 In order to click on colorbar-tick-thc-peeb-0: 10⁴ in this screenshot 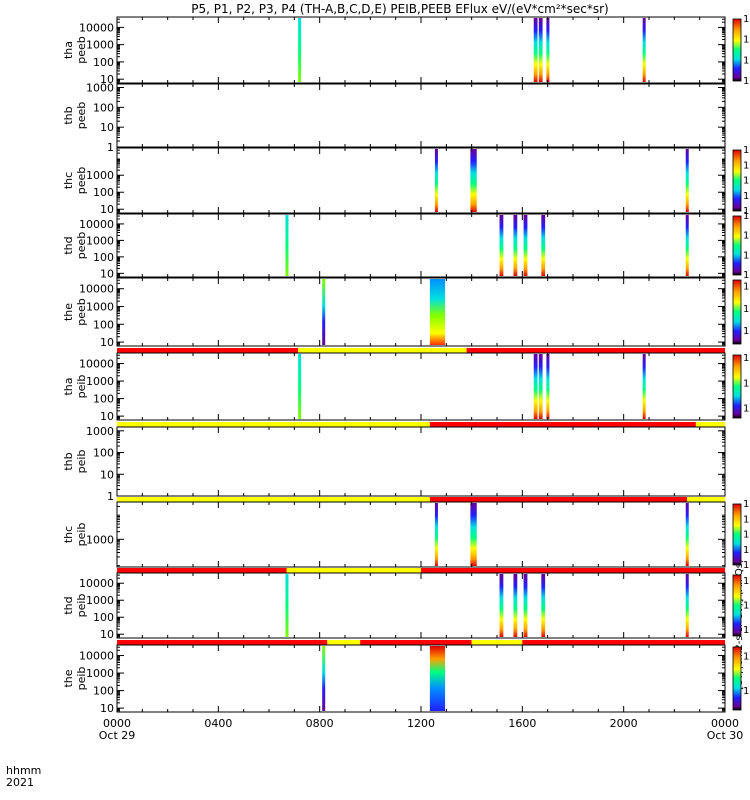, I will do `click(746, 211)`.